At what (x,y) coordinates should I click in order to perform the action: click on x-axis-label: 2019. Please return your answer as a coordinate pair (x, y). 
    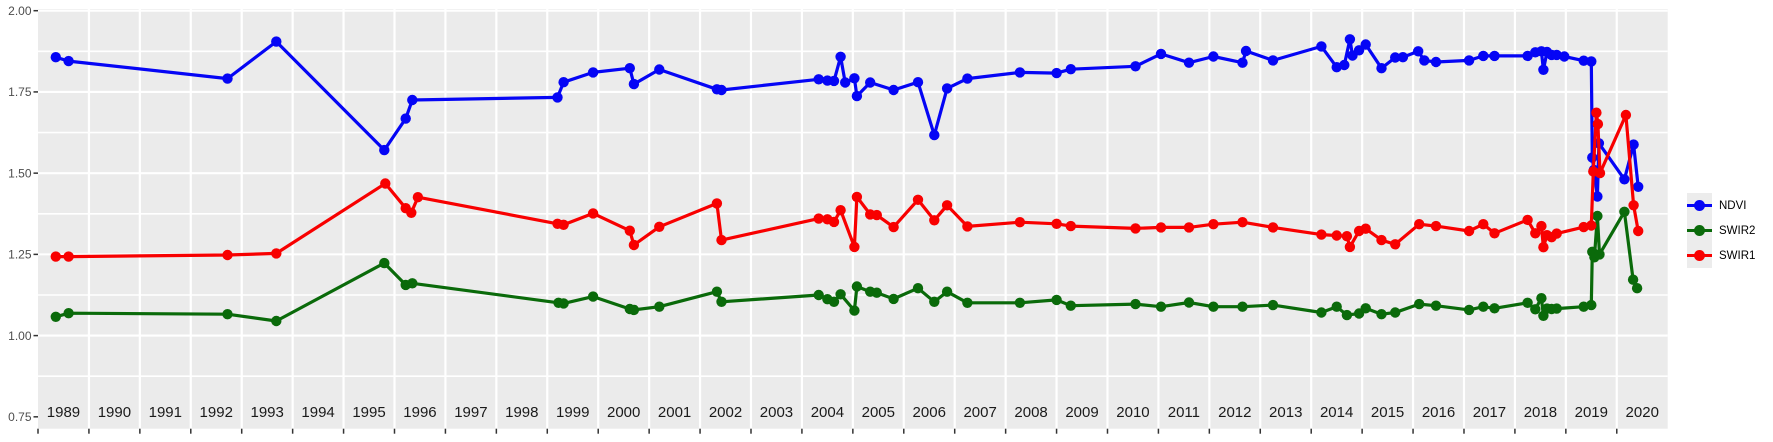
    Looking at the image, I should click on (1591, 412).